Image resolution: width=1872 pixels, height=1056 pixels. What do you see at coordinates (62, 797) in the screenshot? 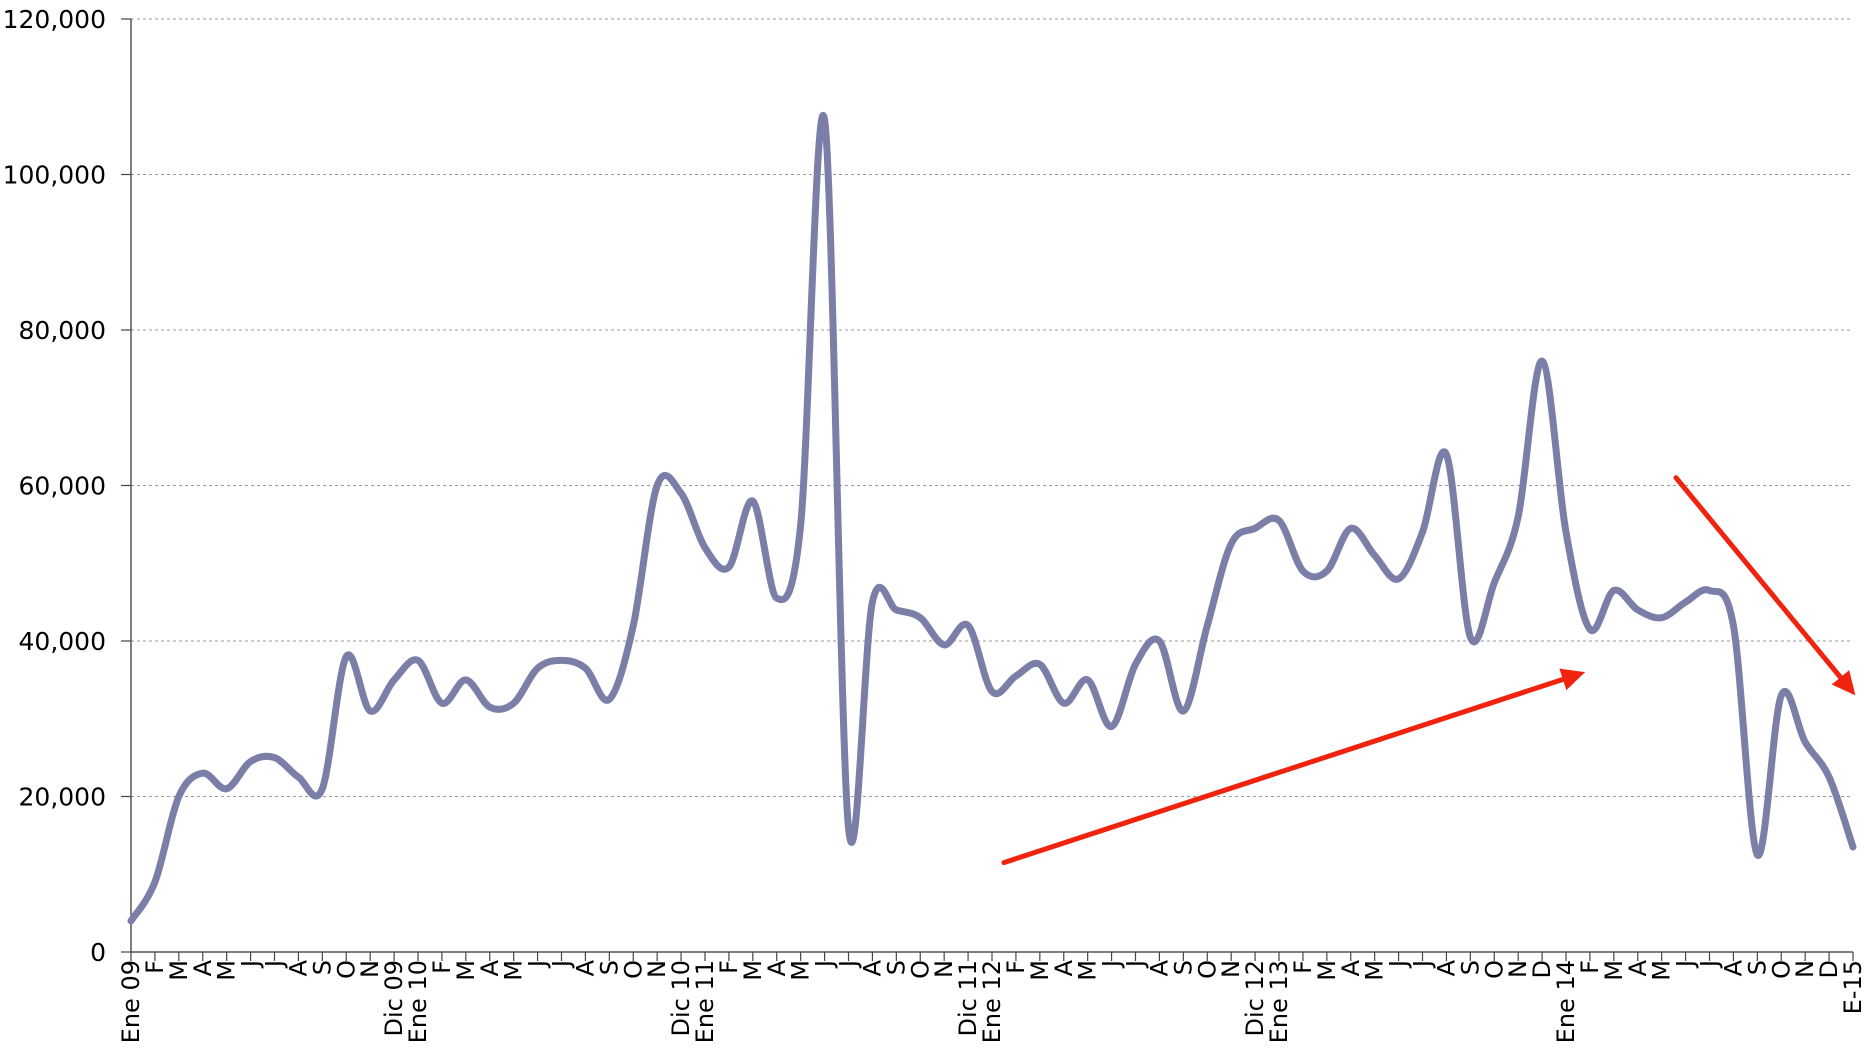
I see `y-tick-label: 20,000` at bounding box center [62, 797].